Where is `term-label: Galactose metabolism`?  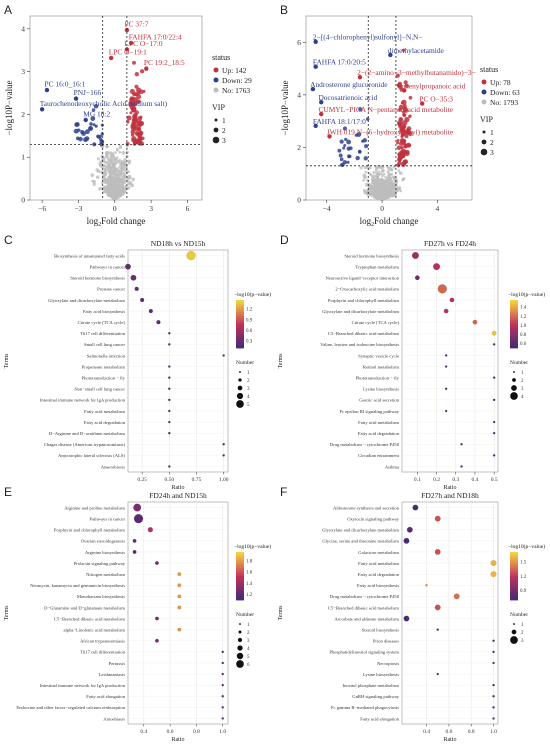 term-label: Galactose metabolism is located at coordinates (378, 552).